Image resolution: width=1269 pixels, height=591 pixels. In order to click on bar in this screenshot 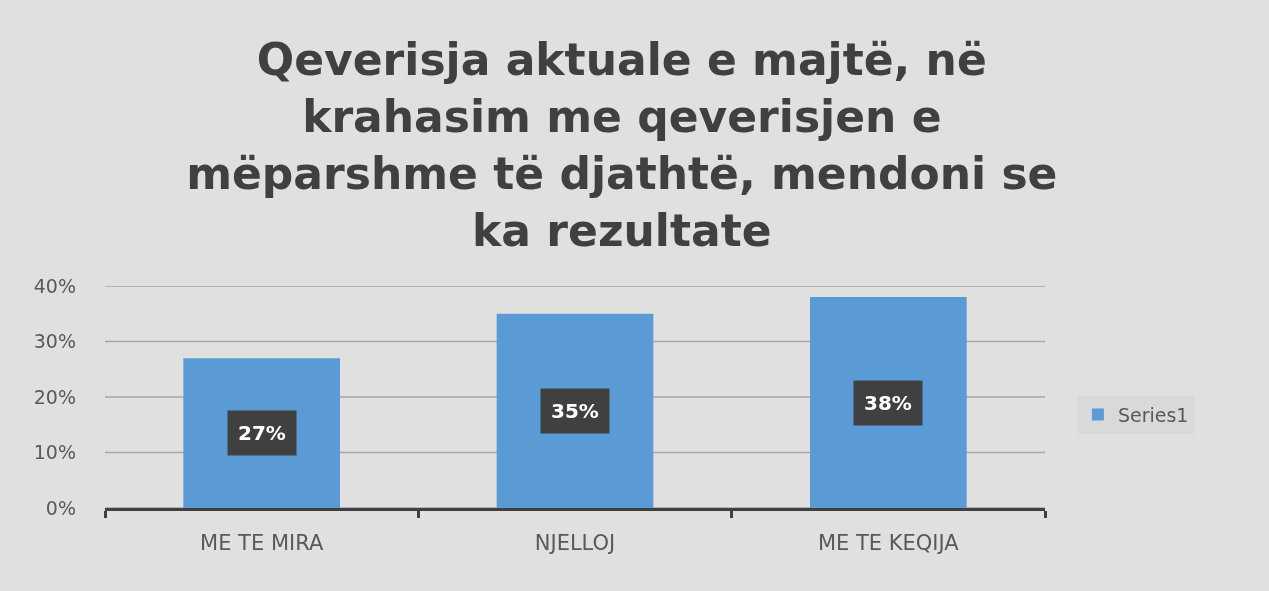, I will do `click(888, 402)`.